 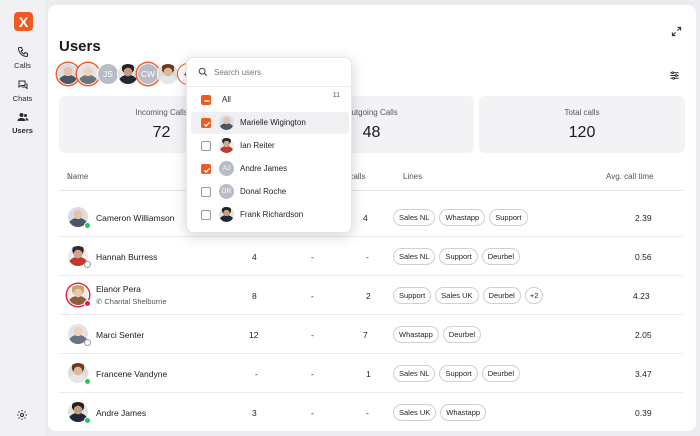 I want to click on line-tags: Sales UK Whastapp, so click(x=440, y=412).